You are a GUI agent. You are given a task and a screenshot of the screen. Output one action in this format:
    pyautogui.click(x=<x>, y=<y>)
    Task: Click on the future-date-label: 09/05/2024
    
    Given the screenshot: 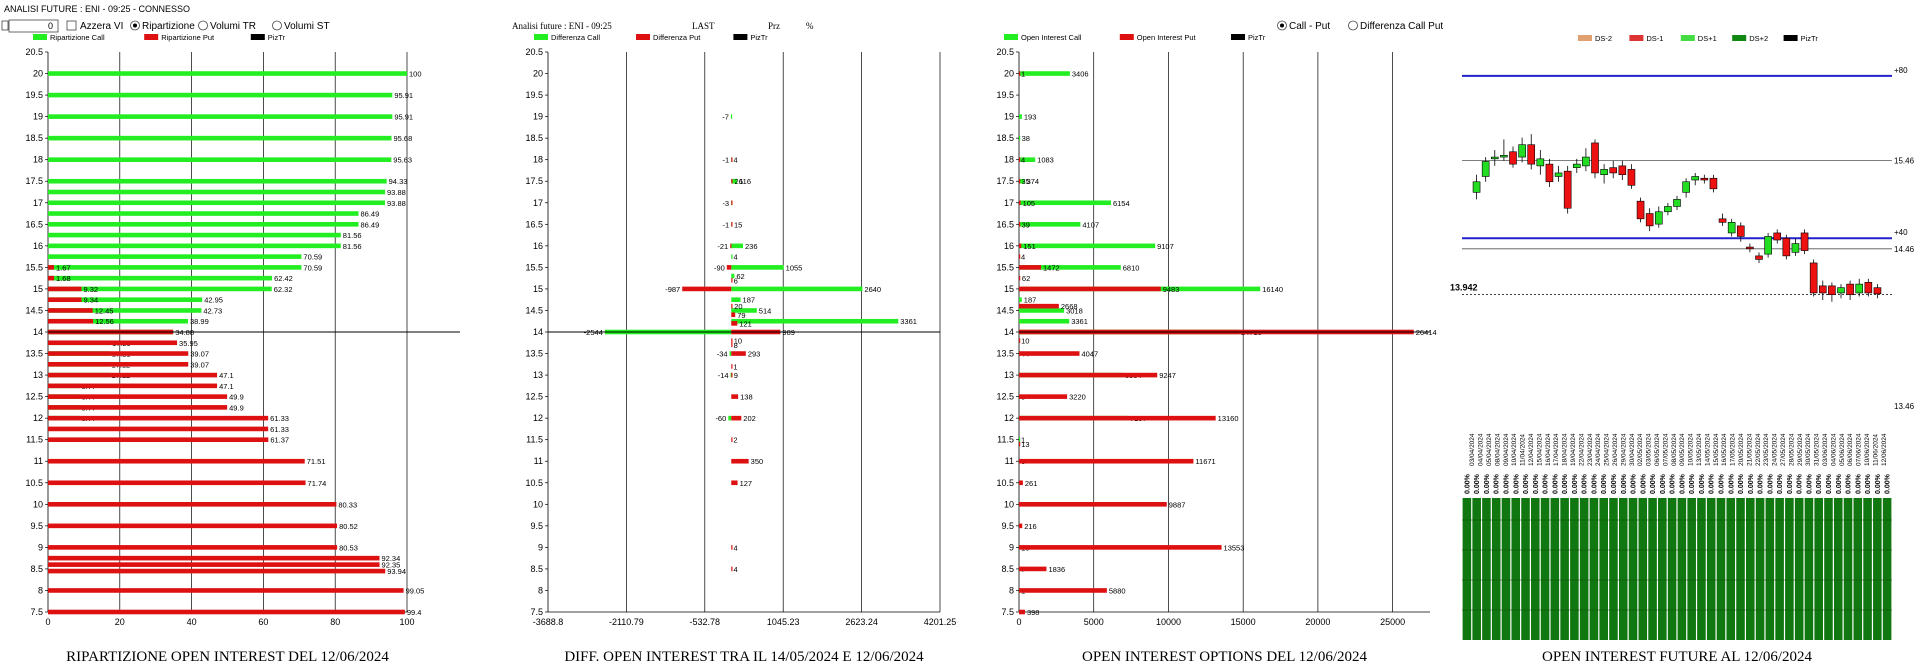 What is the action you would take?
    pyautogui.click(x=1682, y=449)
    